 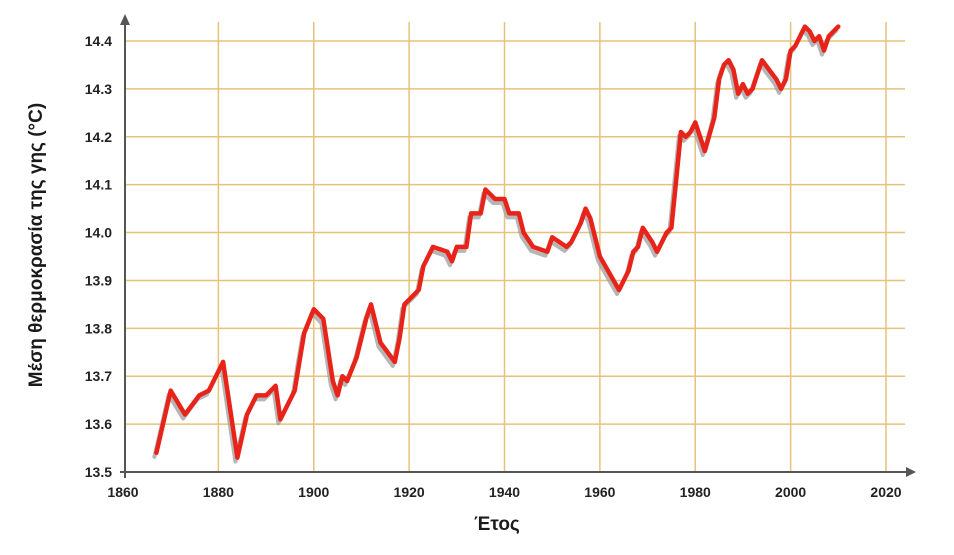 I want to click on x-tick-label: 1960, so click(x=599, y=492).